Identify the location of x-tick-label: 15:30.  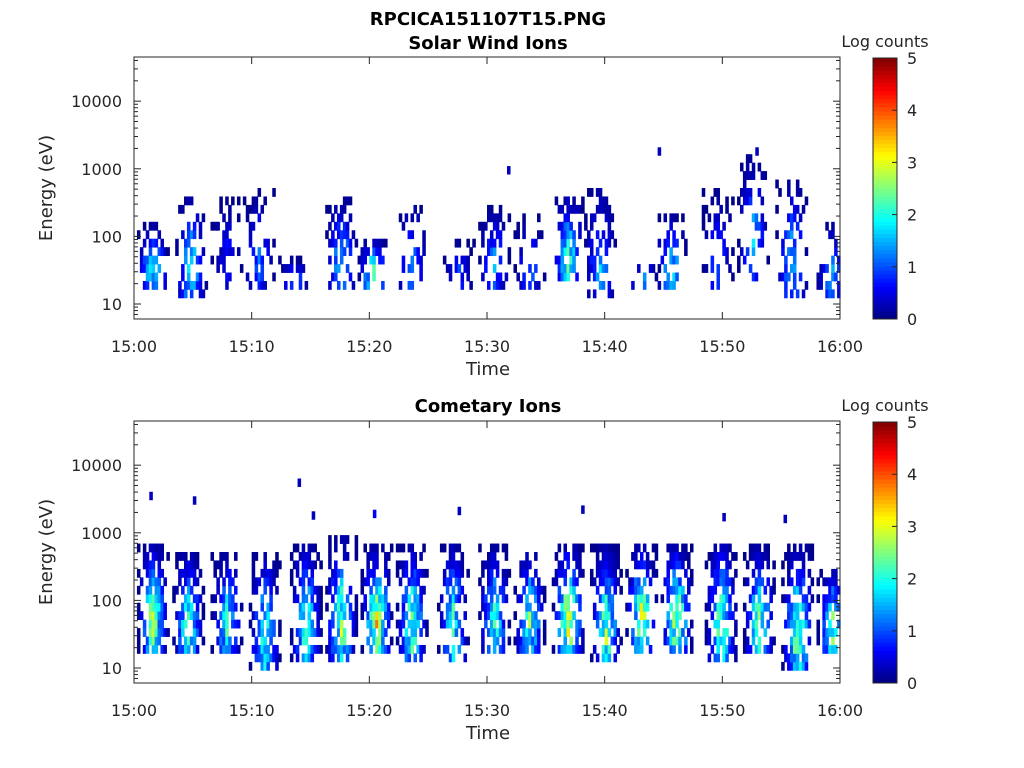
(487, 346).